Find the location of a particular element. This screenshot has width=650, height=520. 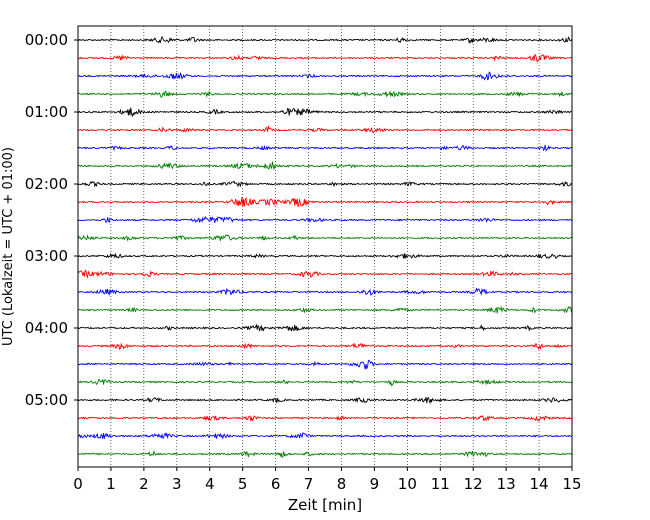

x-tick-label: 7 is located at coordinates (309, 484).